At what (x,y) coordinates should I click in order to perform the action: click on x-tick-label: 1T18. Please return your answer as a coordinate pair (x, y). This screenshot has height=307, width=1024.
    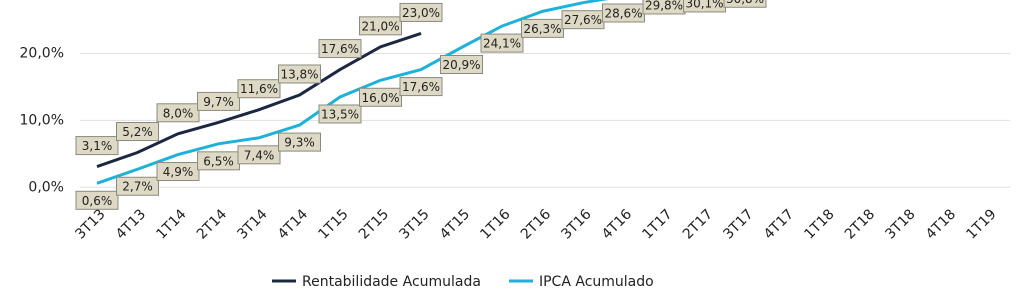
    Looking at the image, I should click on (819, 224).